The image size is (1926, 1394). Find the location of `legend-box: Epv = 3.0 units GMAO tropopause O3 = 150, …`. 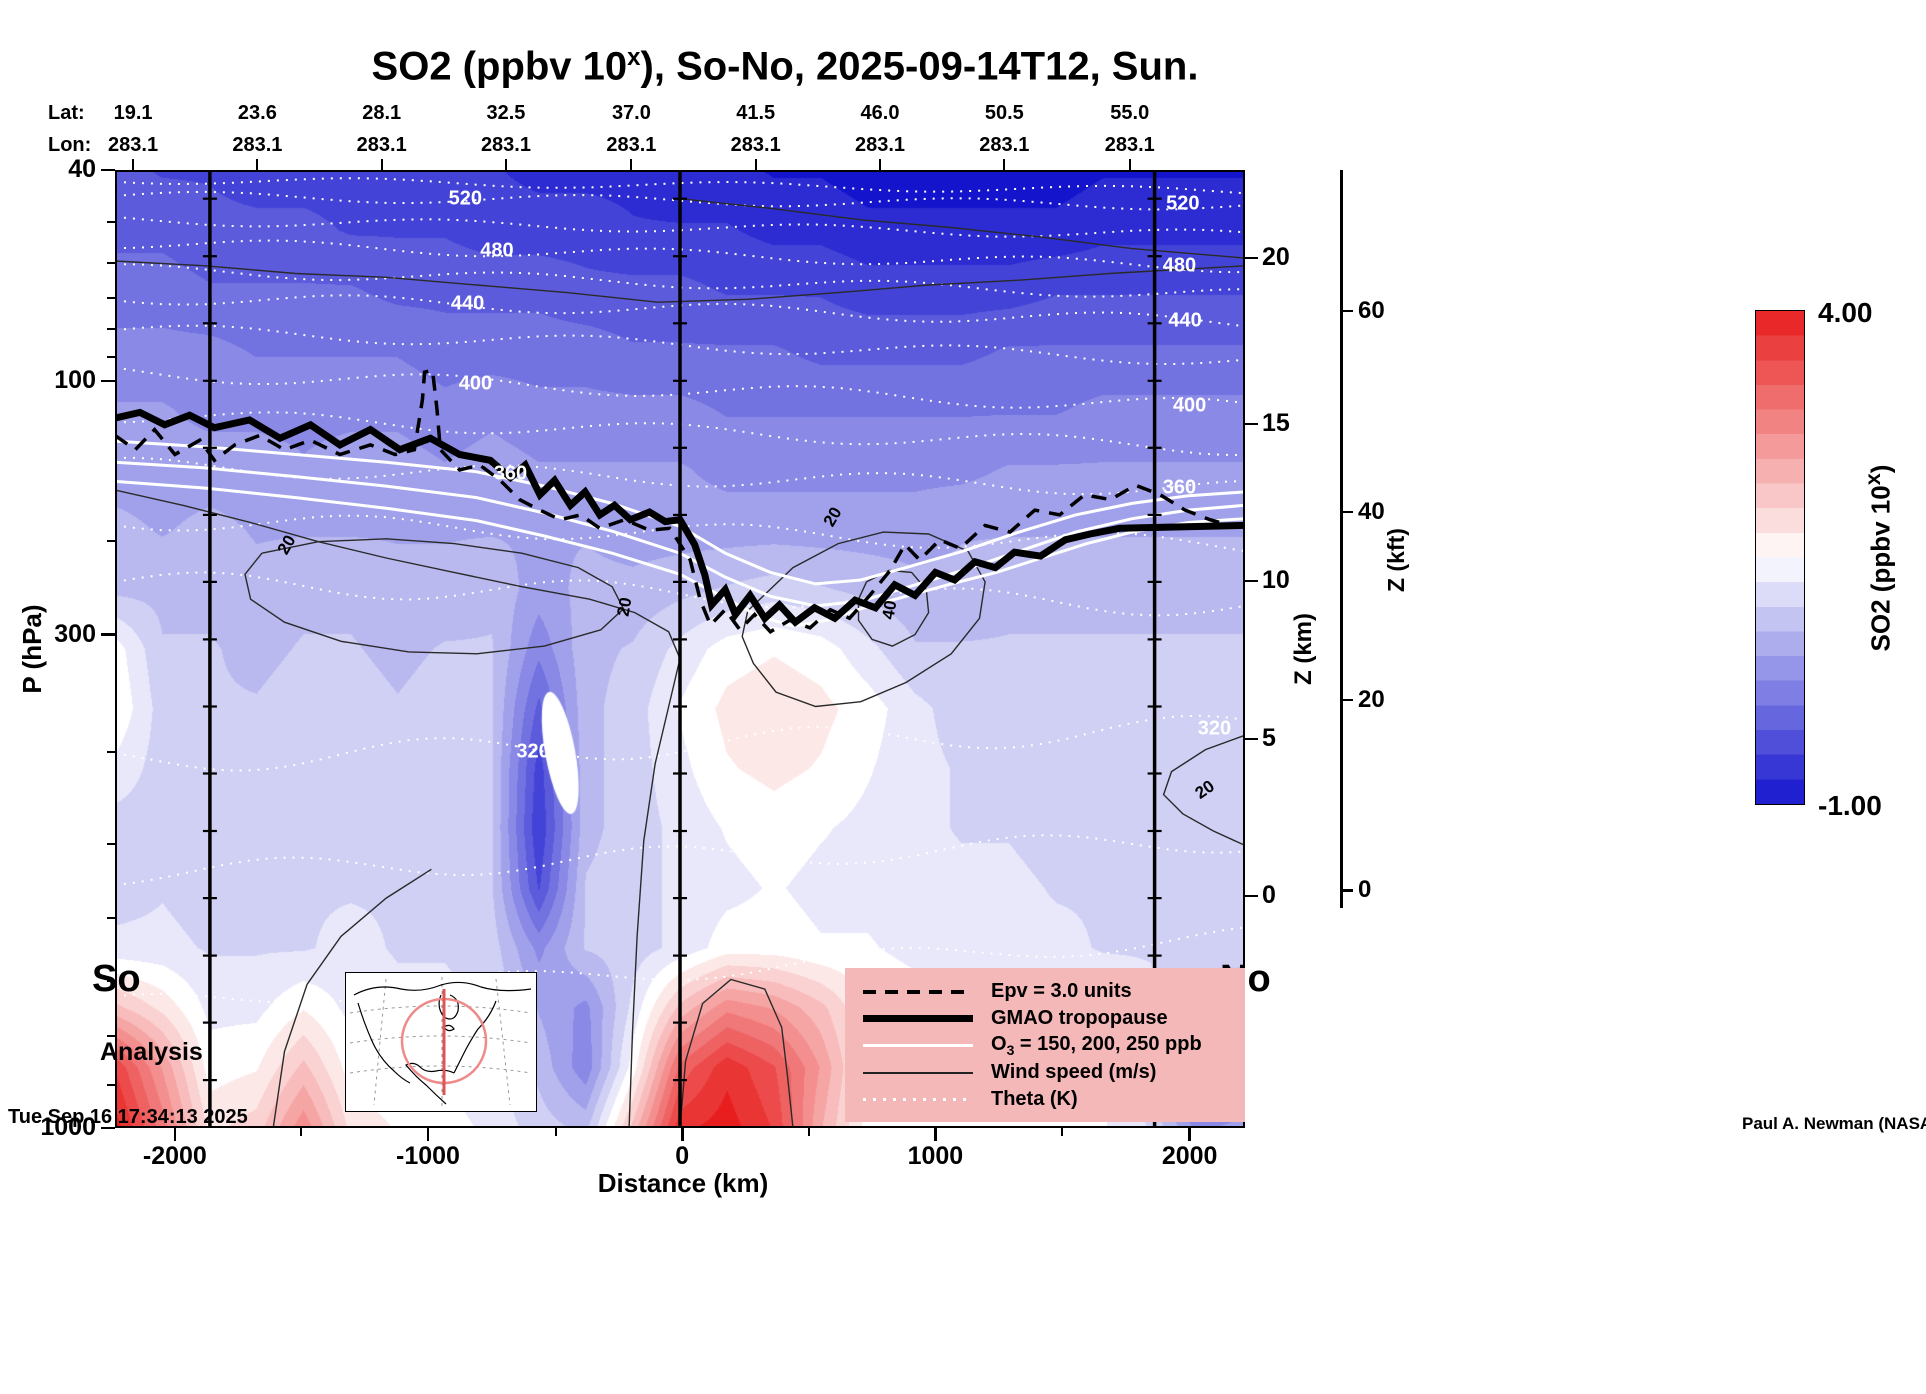

legend-box: Epv = 3.0 units GMAO tropopause O3 = 150, … is located at coordinates (1045, 1045).